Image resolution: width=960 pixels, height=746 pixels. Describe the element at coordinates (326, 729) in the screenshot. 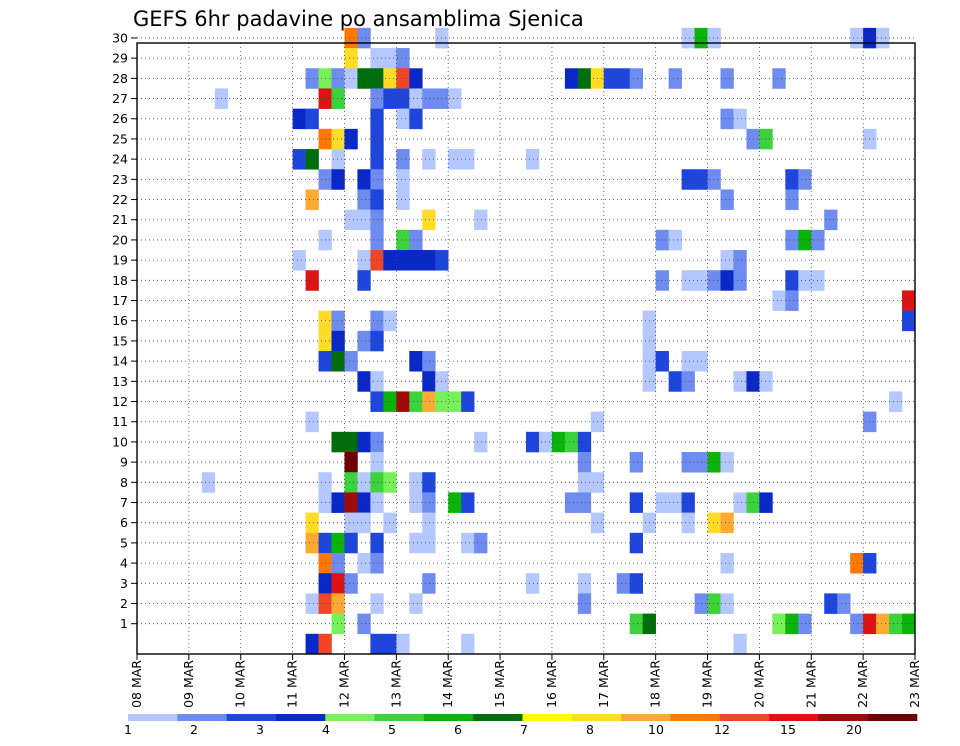

I see `colorbar-label: 4` at that location.